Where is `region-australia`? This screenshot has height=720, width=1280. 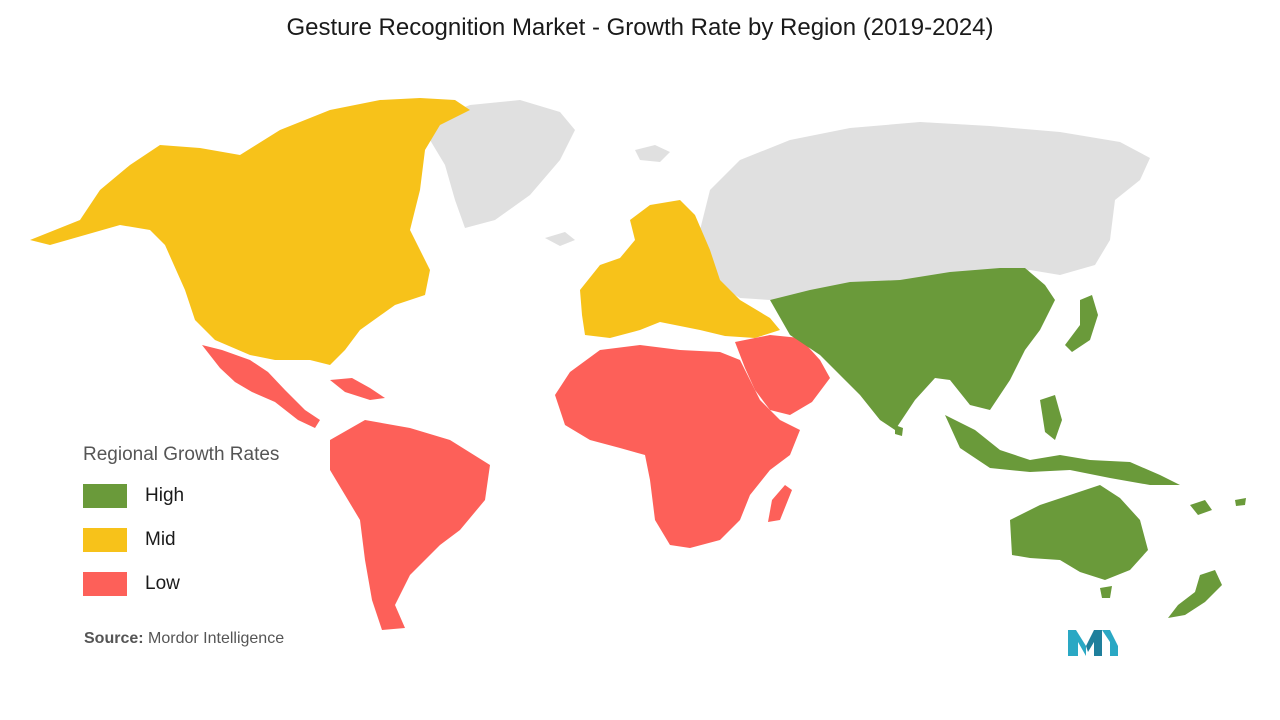
region-australia is located at coordinates (1079, 532).